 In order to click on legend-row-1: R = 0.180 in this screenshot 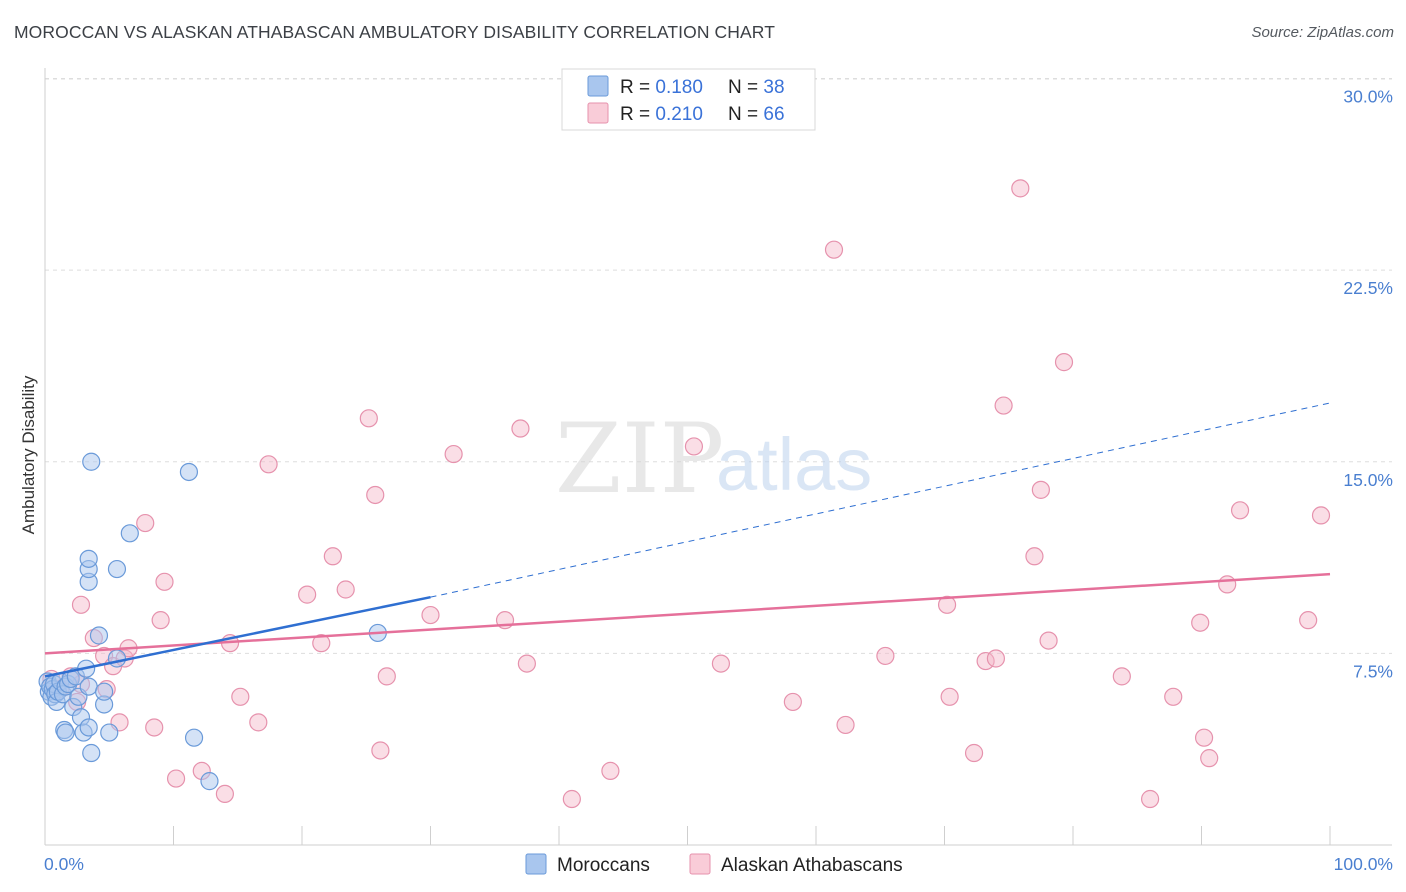, I will do `click(661, 87)`.